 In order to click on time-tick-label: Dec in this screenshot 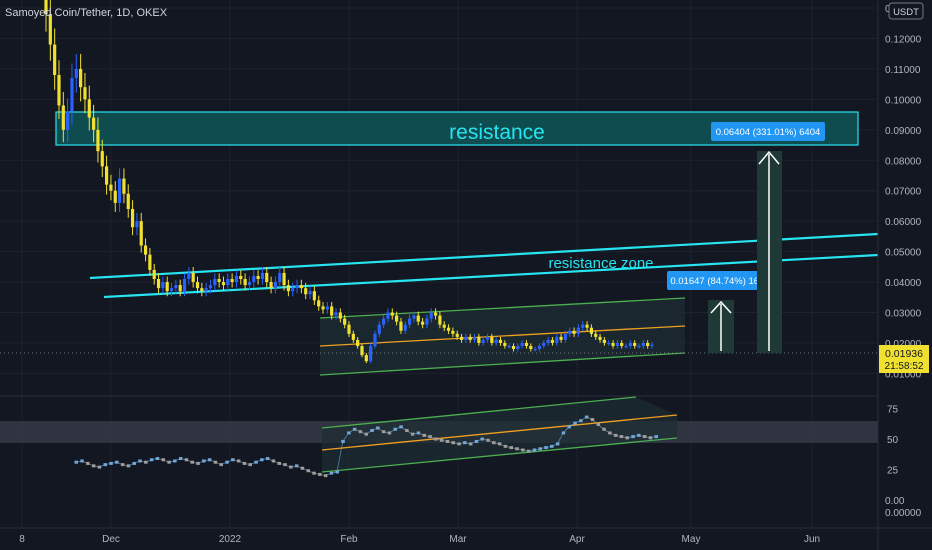, I will do `click(111, 539)`.